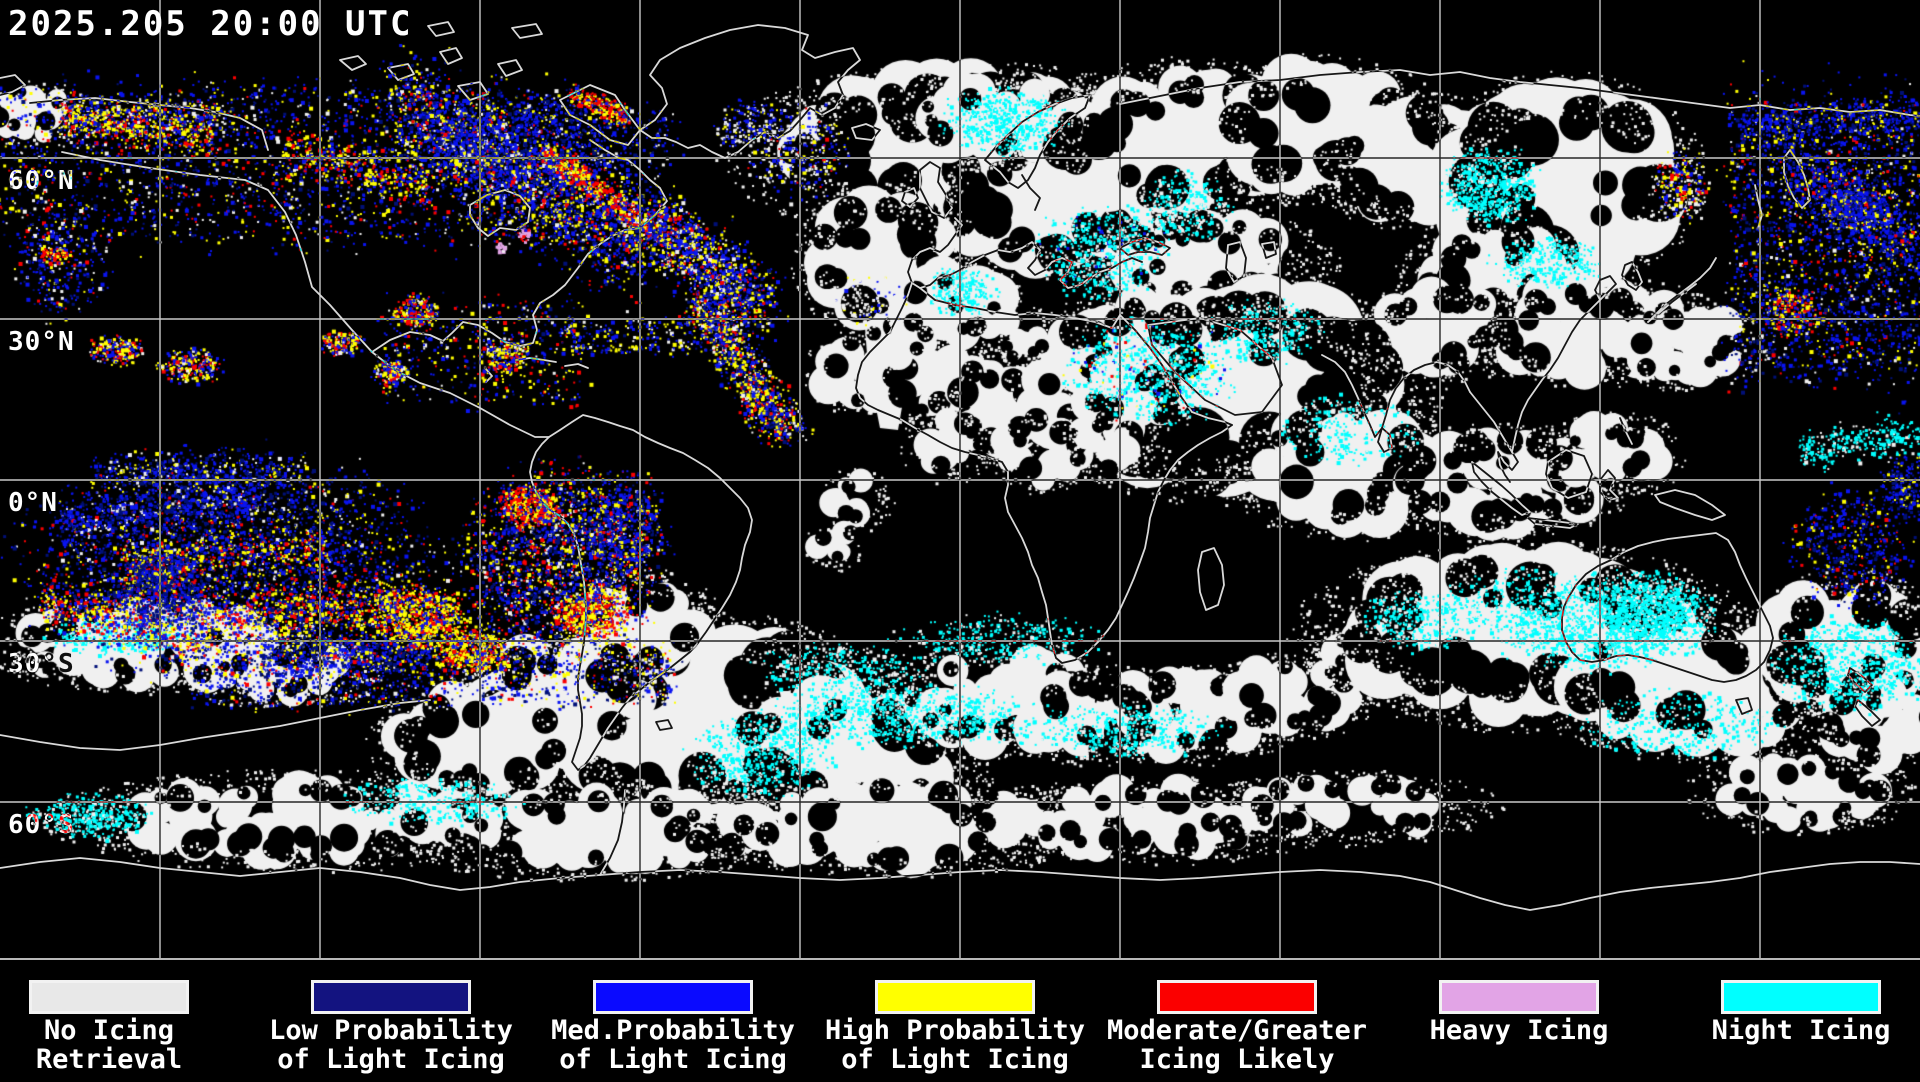 The height and width of the screenshot is (1082, 1920). What do you see at coordinates (41, 825) in the screenshot?
I see `latitude-label-60s: 60°S` at bounding box center [41, 825].